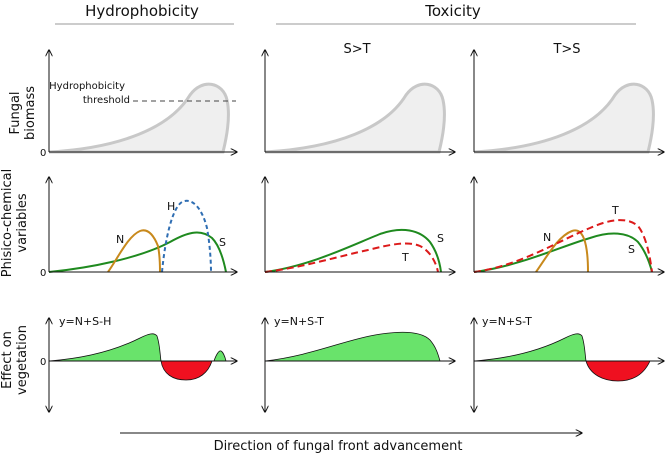  What do you see at coordinates (356, 49) in the screenshot?
I see `subheader-s-gt-t: S>T` at bounding box center [356, 49].